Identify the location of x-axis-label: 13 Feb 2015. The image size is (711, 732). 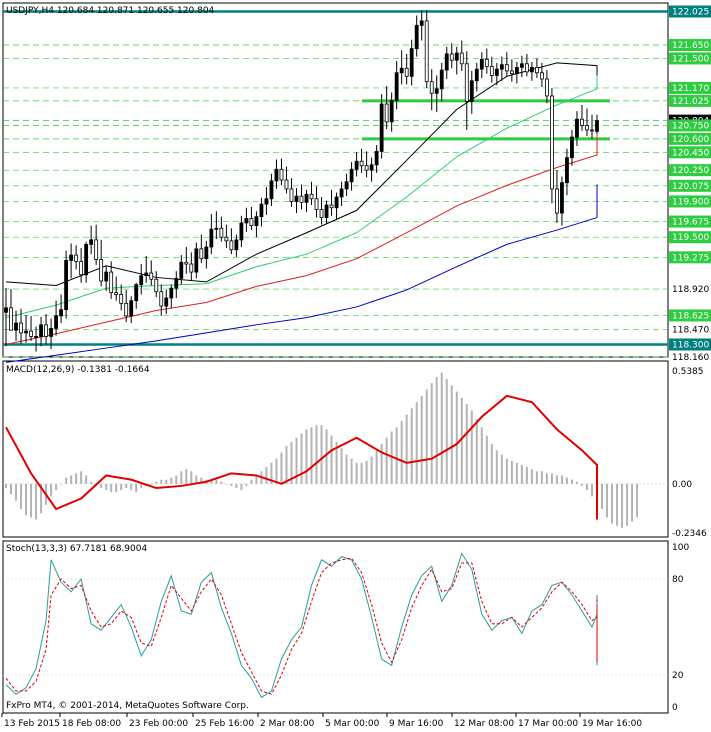
(32, 724).